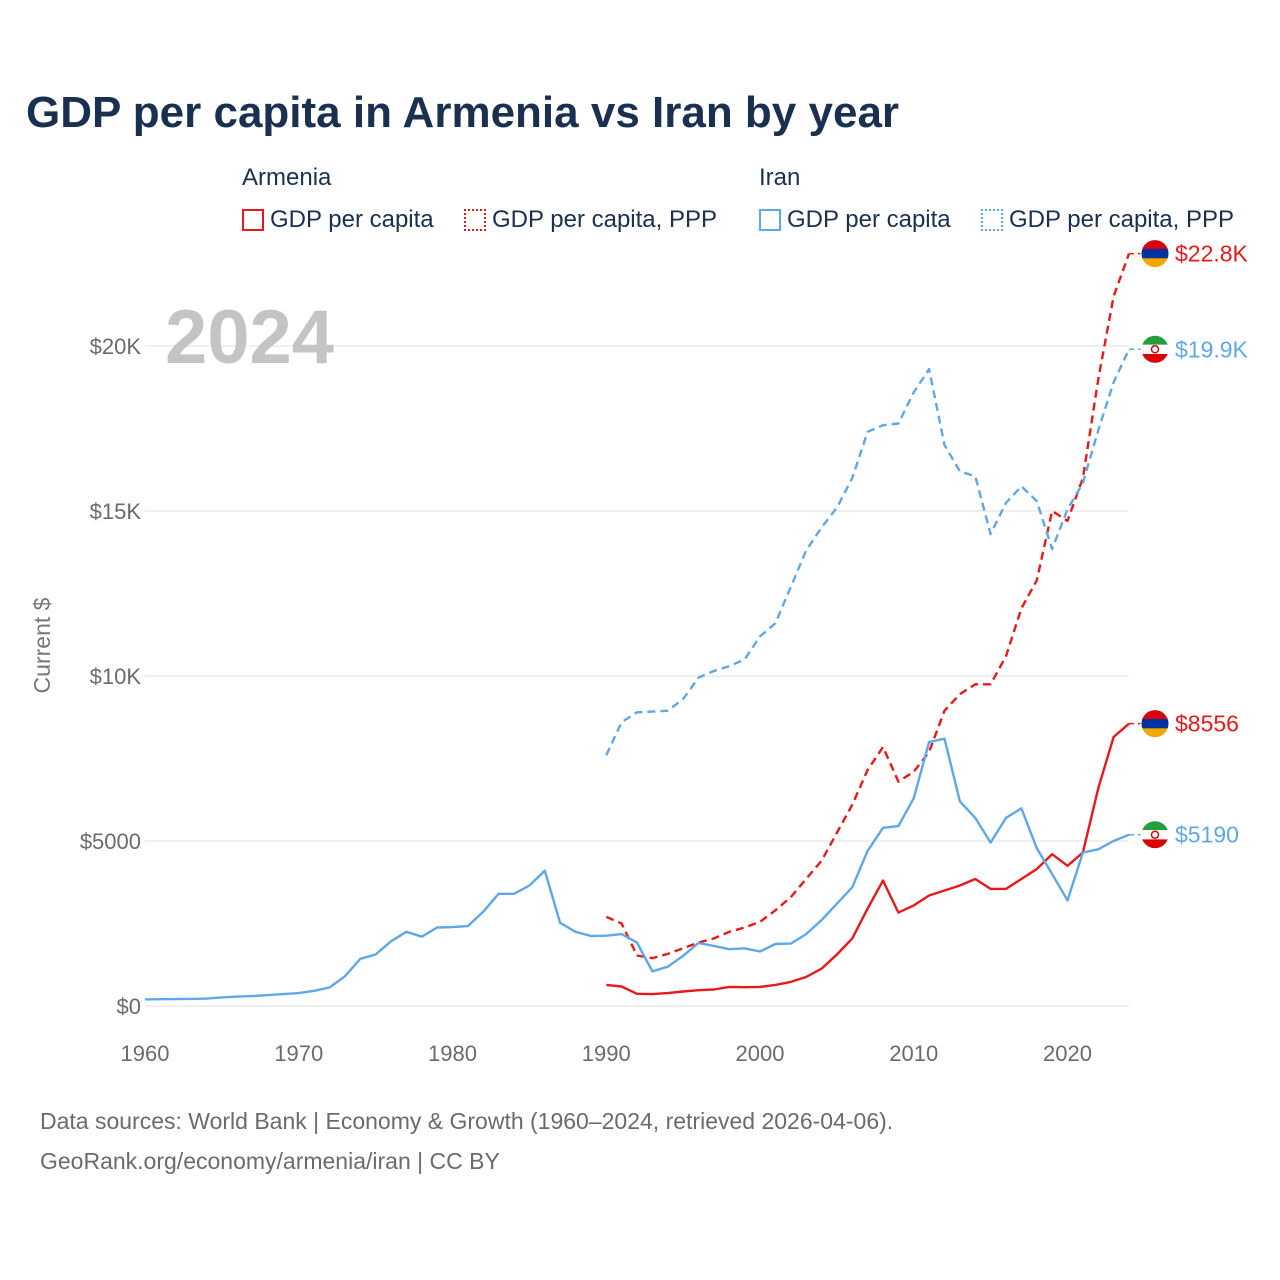  Describe the element at coordinates (1067, 1053) in the screenshot. I see `x-tick-label: 2020` at that location.